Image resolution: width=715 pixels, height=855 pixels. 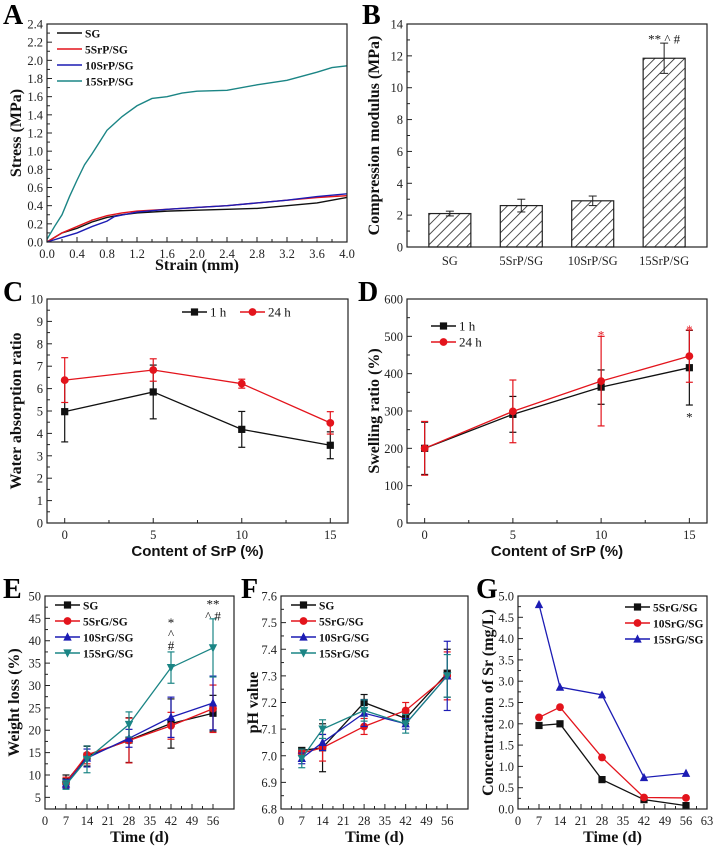 What do you see at coordinates (397, 56) in the screenshot?
I see `y-tick-label: 12` at bounding box center [397, 56].